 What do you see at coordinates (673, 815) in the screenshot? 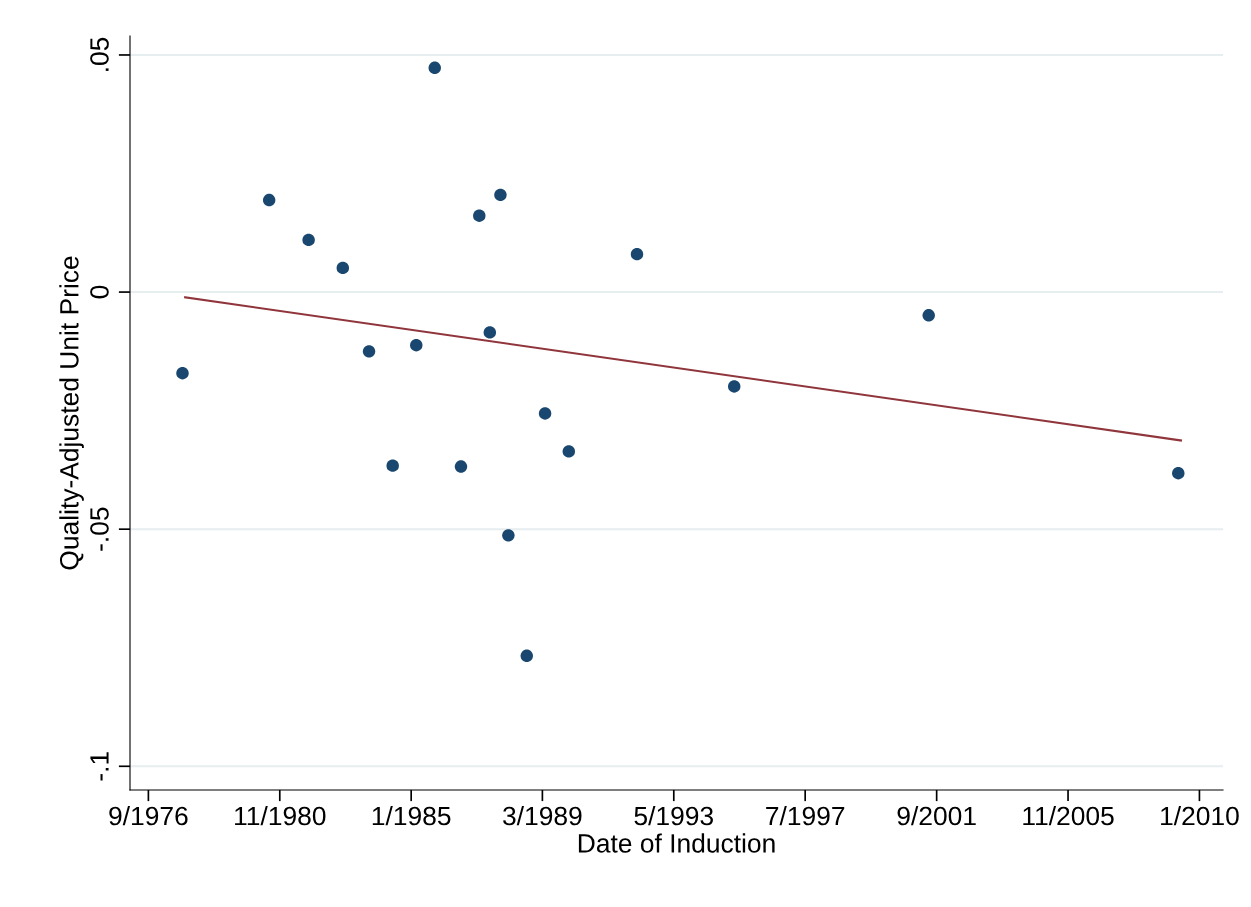
I see `x-tick-label: 5/1993` at bounding box center [673, 815].